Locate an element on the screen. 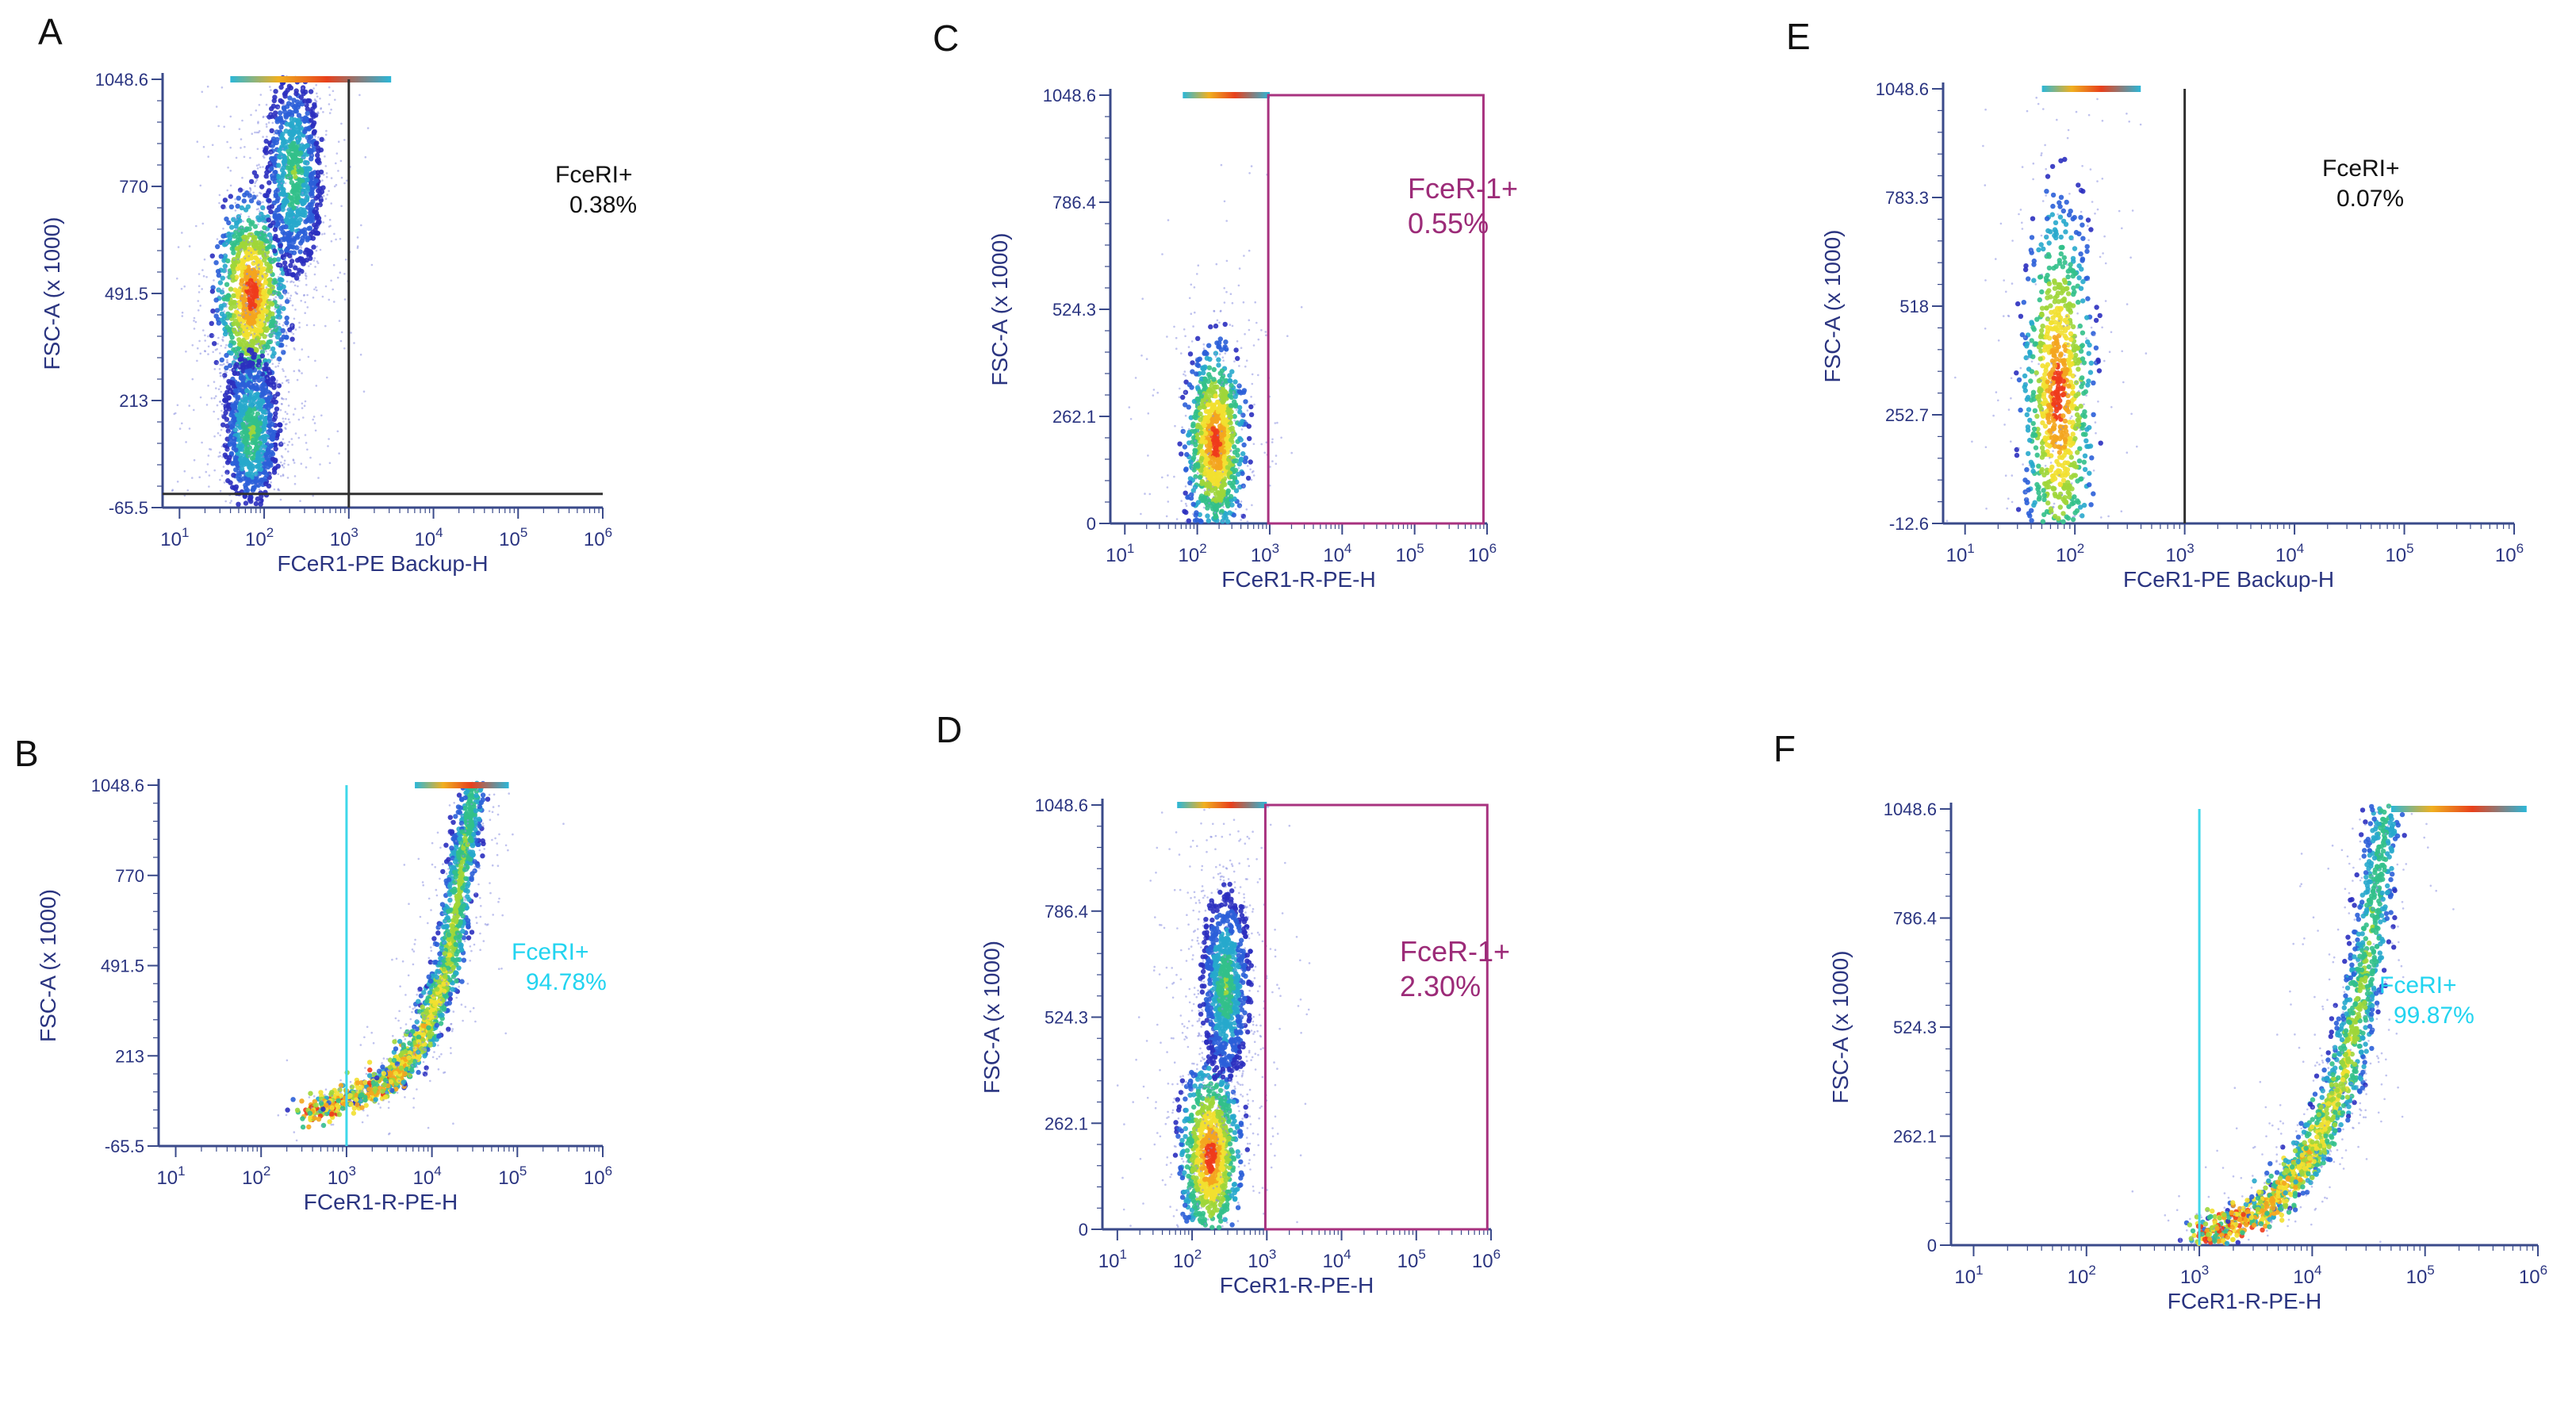 The width and height of the screenshot is (2576, 1426). x-tick-label: 101 is located at coordinates (170, 1176).